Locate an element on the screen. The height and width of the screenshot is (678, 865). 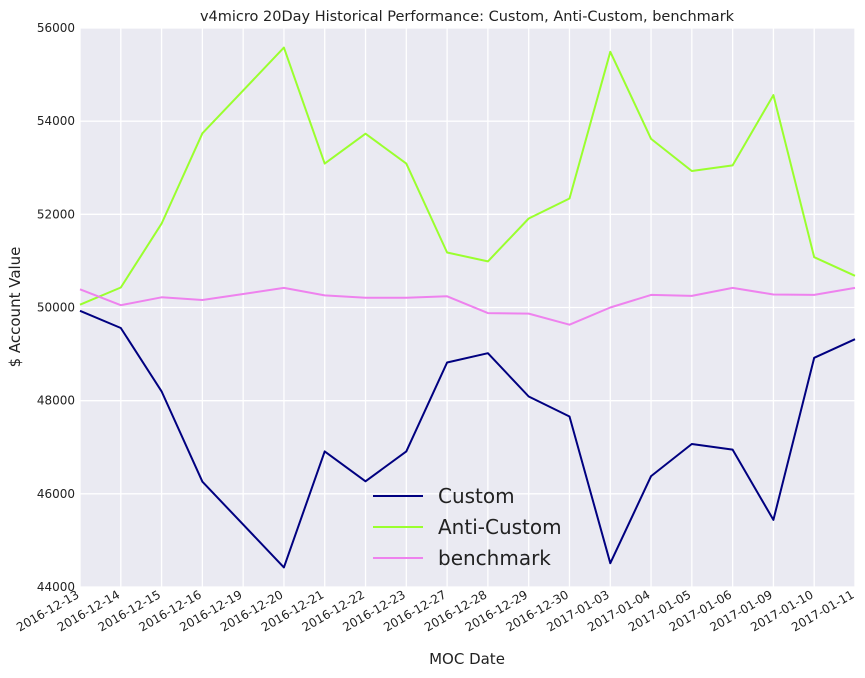
y-tick-labels: 44000 46000 48000 50000 52000 54000 56000 is located at coordinates (56, 307).